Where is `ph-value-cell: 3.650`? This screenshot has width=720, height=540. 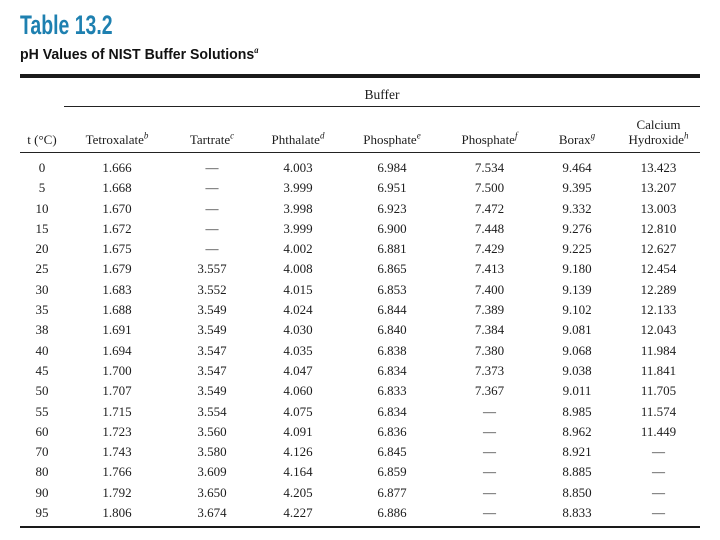
ph-value-cell: 3.650 is located at coordinates (212, 492).